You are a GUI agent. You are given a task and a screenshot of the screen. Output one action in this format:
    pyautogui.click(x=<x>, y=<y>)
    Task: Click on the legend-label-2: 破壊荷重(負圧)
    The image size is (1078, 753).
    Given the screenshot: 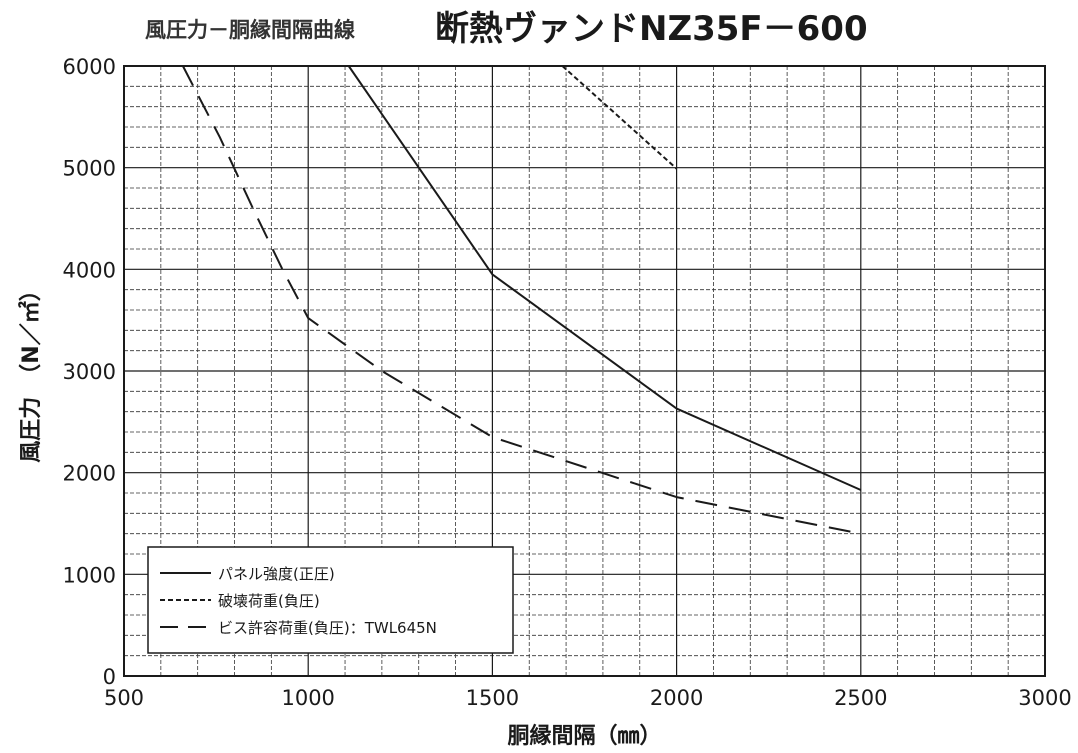 What is the action you would take?
    pyautogui.click(x=269, y=601)
    